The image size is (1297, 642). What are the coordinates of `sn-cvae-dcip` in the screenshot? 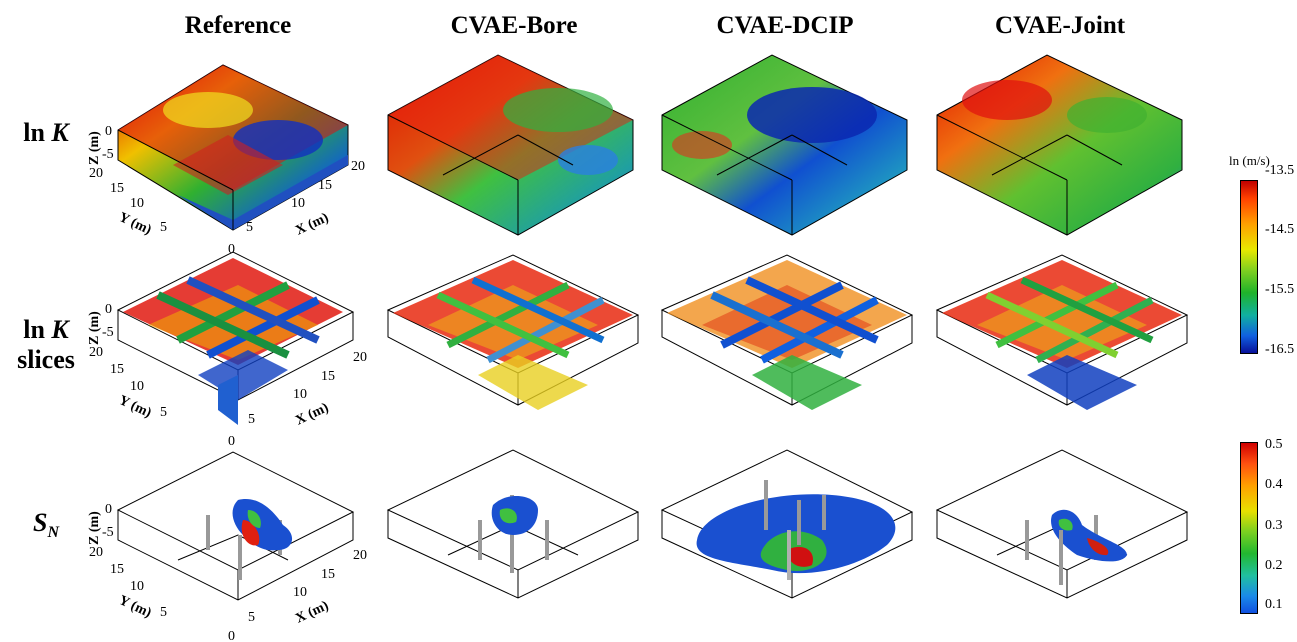 It's located at (787, 524).